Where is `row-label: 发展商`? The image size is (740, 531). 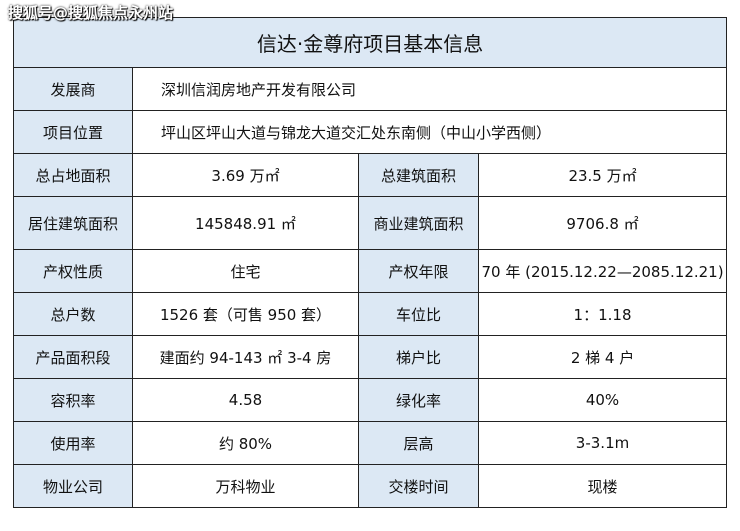 row-label: 发展商 is located at coordinates (73, 89).